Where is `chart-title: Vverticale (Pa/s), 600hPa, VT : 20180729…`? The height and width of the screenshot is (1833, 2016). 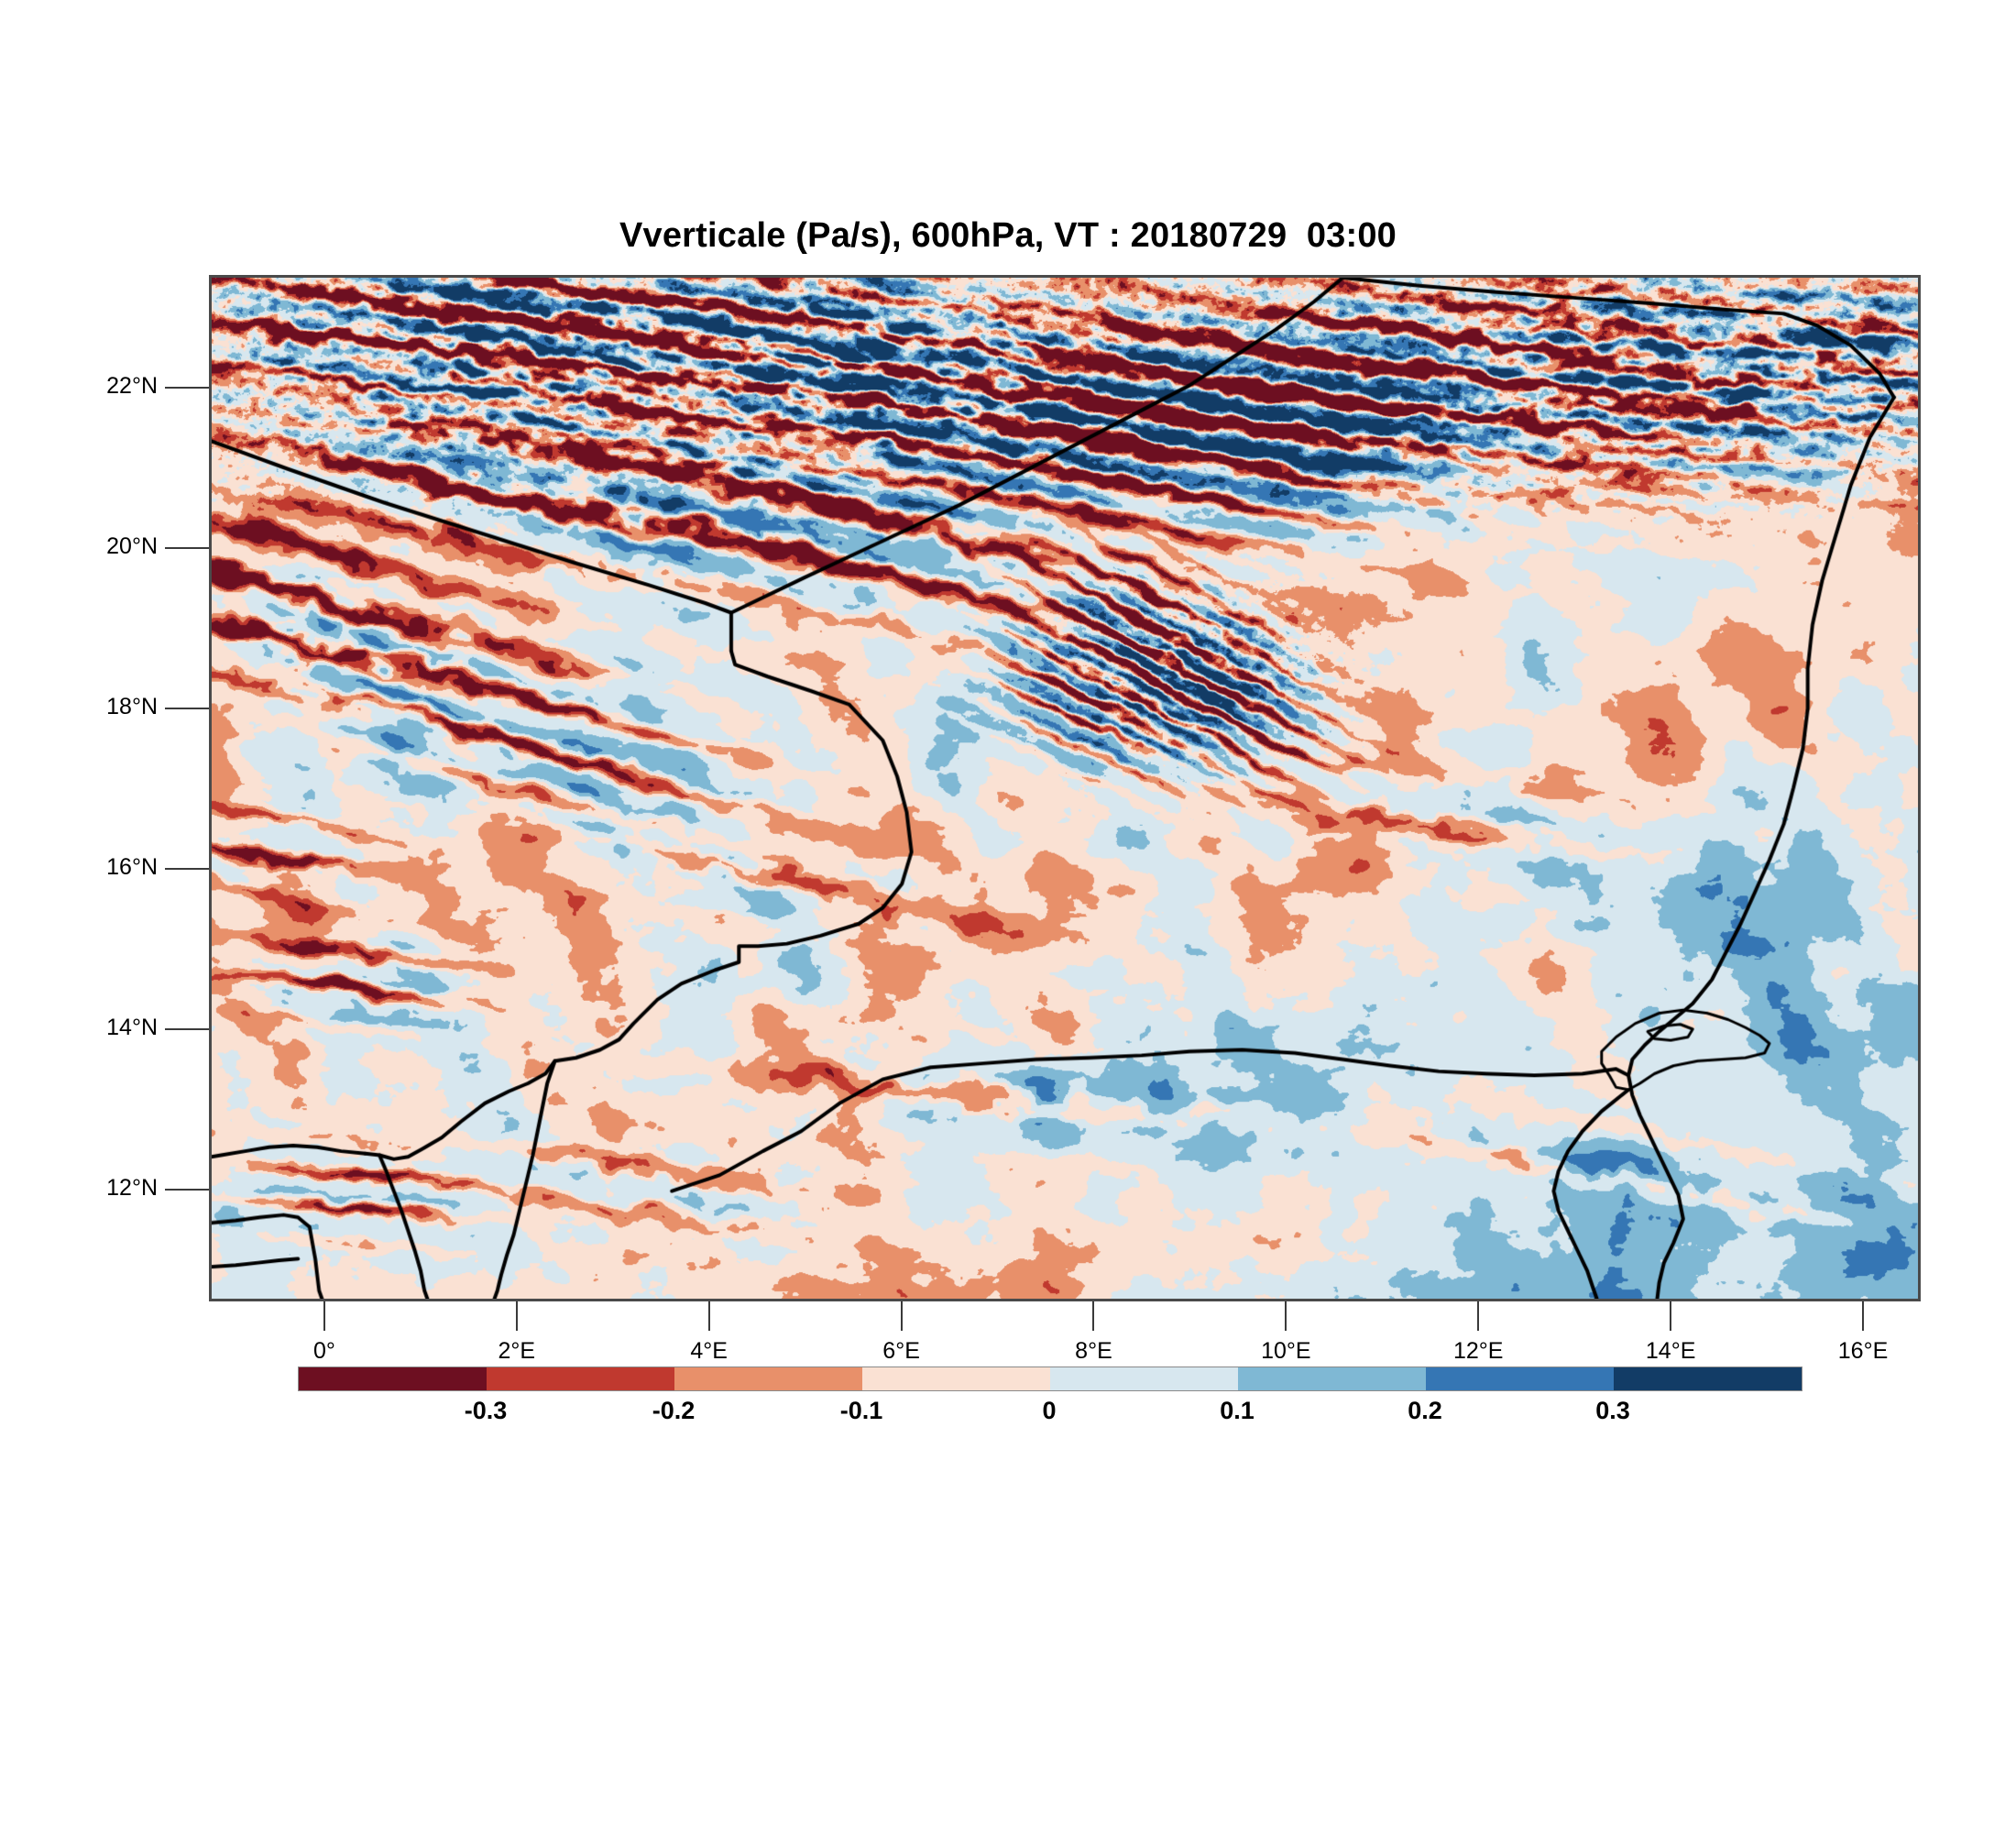 chart-title: Vverticale (Pa/s), 600hPa, VT : 20180729… is located at coordinates (1008, 235).